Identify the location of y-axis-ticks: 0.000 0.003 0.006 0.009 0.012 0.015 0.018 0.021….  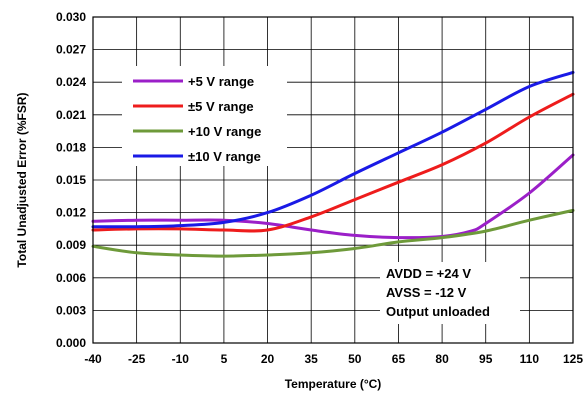
(71, 180).